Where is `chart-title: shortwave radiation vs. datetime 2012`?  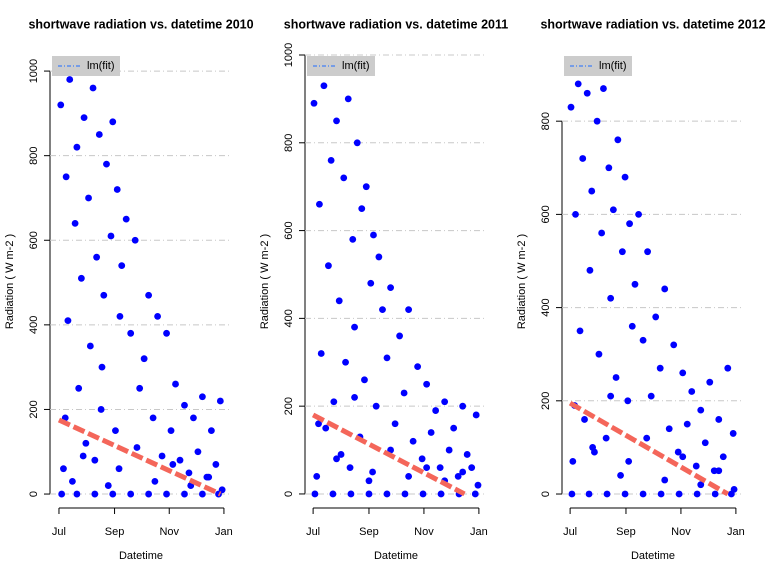
chart-title: shortwave radiation vs. datetime 2012 is located at coordinates (652, 24).